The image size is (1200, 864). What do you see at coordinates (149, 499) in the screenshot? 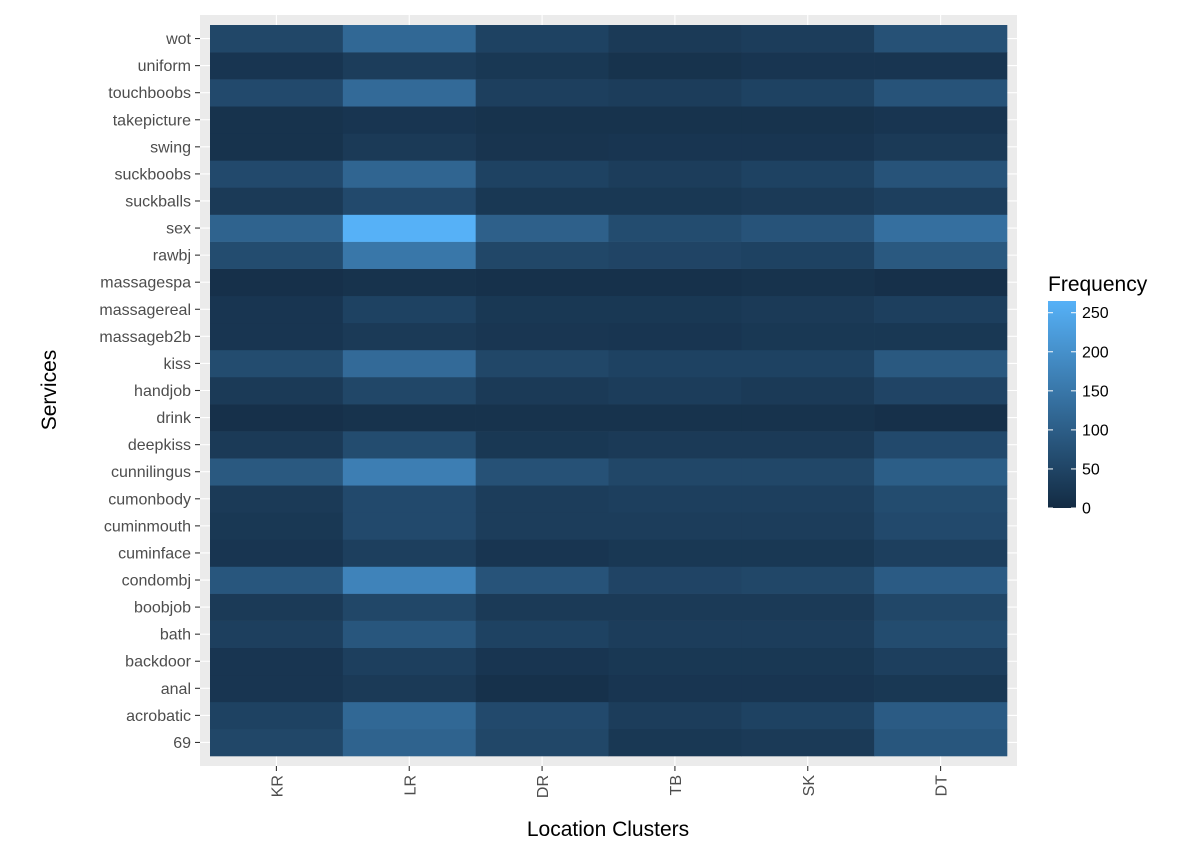
I see `y-tick-label: cumonbody` at bounding box center [149, 499].